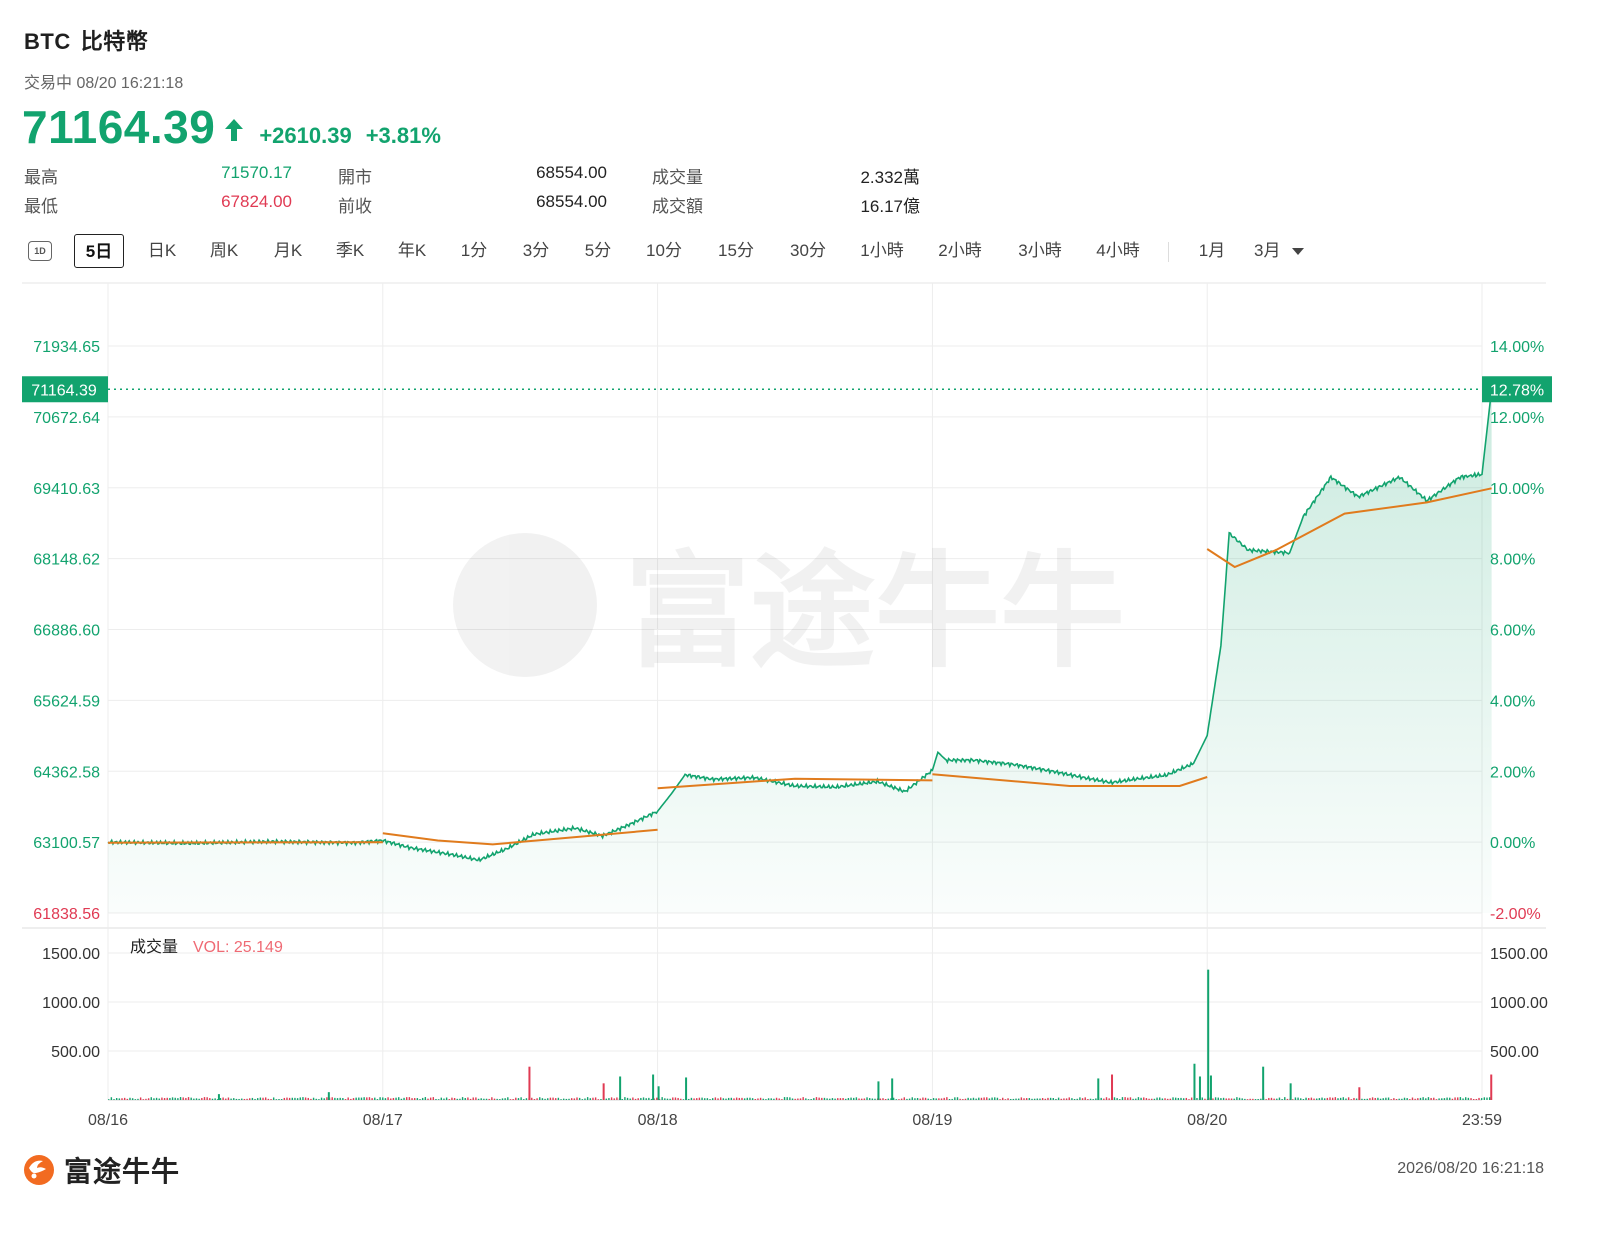 Image resolution: width=1600 pixels, height=1234 pixels. I want to click on tab-4hour: 4小時, so click(1118, 250).